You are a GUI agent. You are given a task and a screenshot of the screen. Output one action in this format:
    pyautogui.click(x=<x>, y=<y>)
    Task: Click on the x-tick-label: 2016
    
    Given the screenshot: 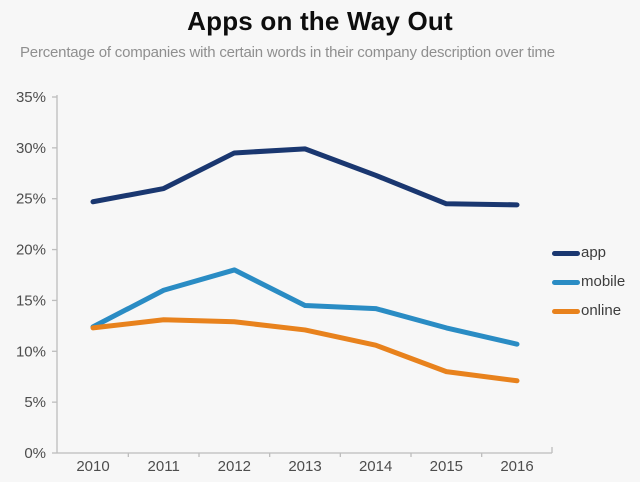 What is the action you would take?
    pyautogui.click(x=516, y=466)
    